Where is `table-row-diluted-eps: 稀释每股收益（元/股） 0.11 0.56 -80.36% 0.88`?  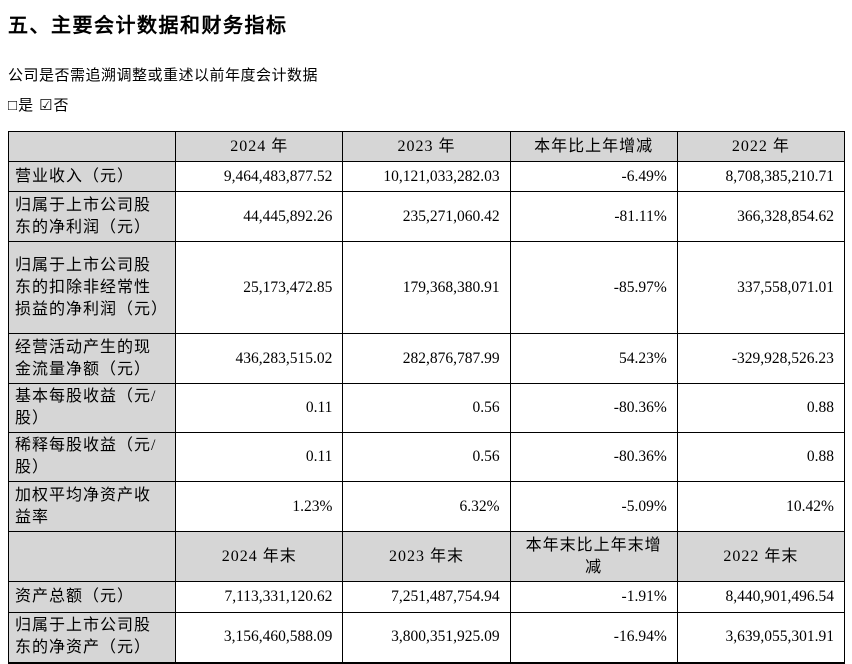 table-row-diluted-eps: 稀释每股收益（元/股） 0.11 0.56 -80.36% 0.88 is located at coordinates (426, 457).